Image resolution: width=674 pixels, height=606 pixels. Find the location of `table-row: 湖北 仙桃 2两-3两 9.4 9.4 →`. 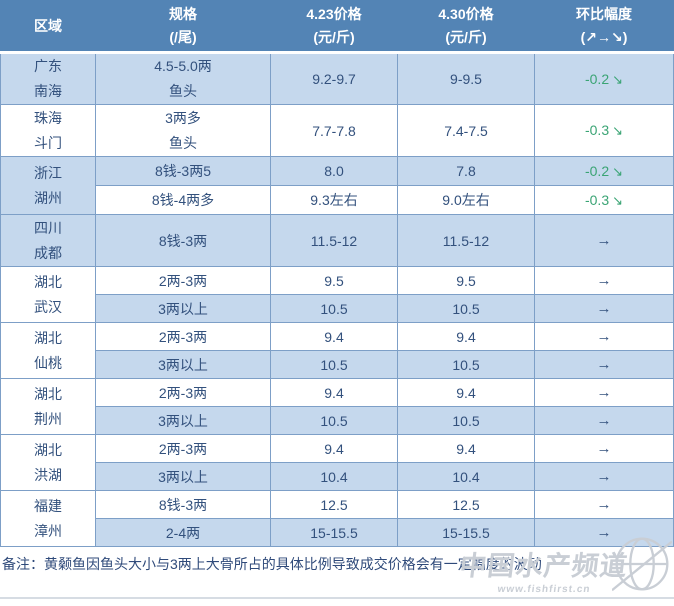

table-row: 湖北 仙桃 2两-3两 9.4 9.4 → is located at coordinates (337, 350).